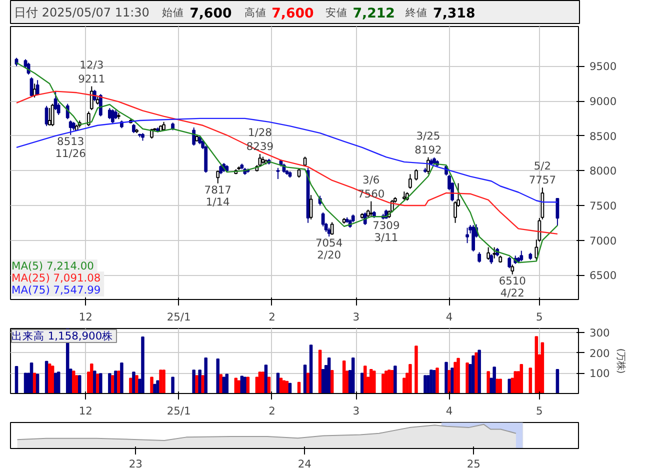 This screenshot has width=653, height=470. Describe the element at coordinates (512, 287) in the screenshot. I see `annotation: 6510 4/22` at that location.